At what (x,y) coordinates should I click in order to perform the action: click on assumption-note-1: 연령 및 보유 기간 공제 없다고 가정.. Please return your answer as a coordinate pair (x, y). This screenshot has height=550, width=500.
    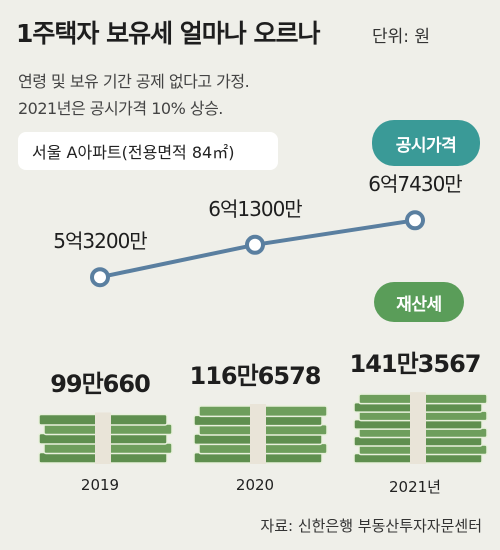
    Looking at the image, I should click on (134, 81).